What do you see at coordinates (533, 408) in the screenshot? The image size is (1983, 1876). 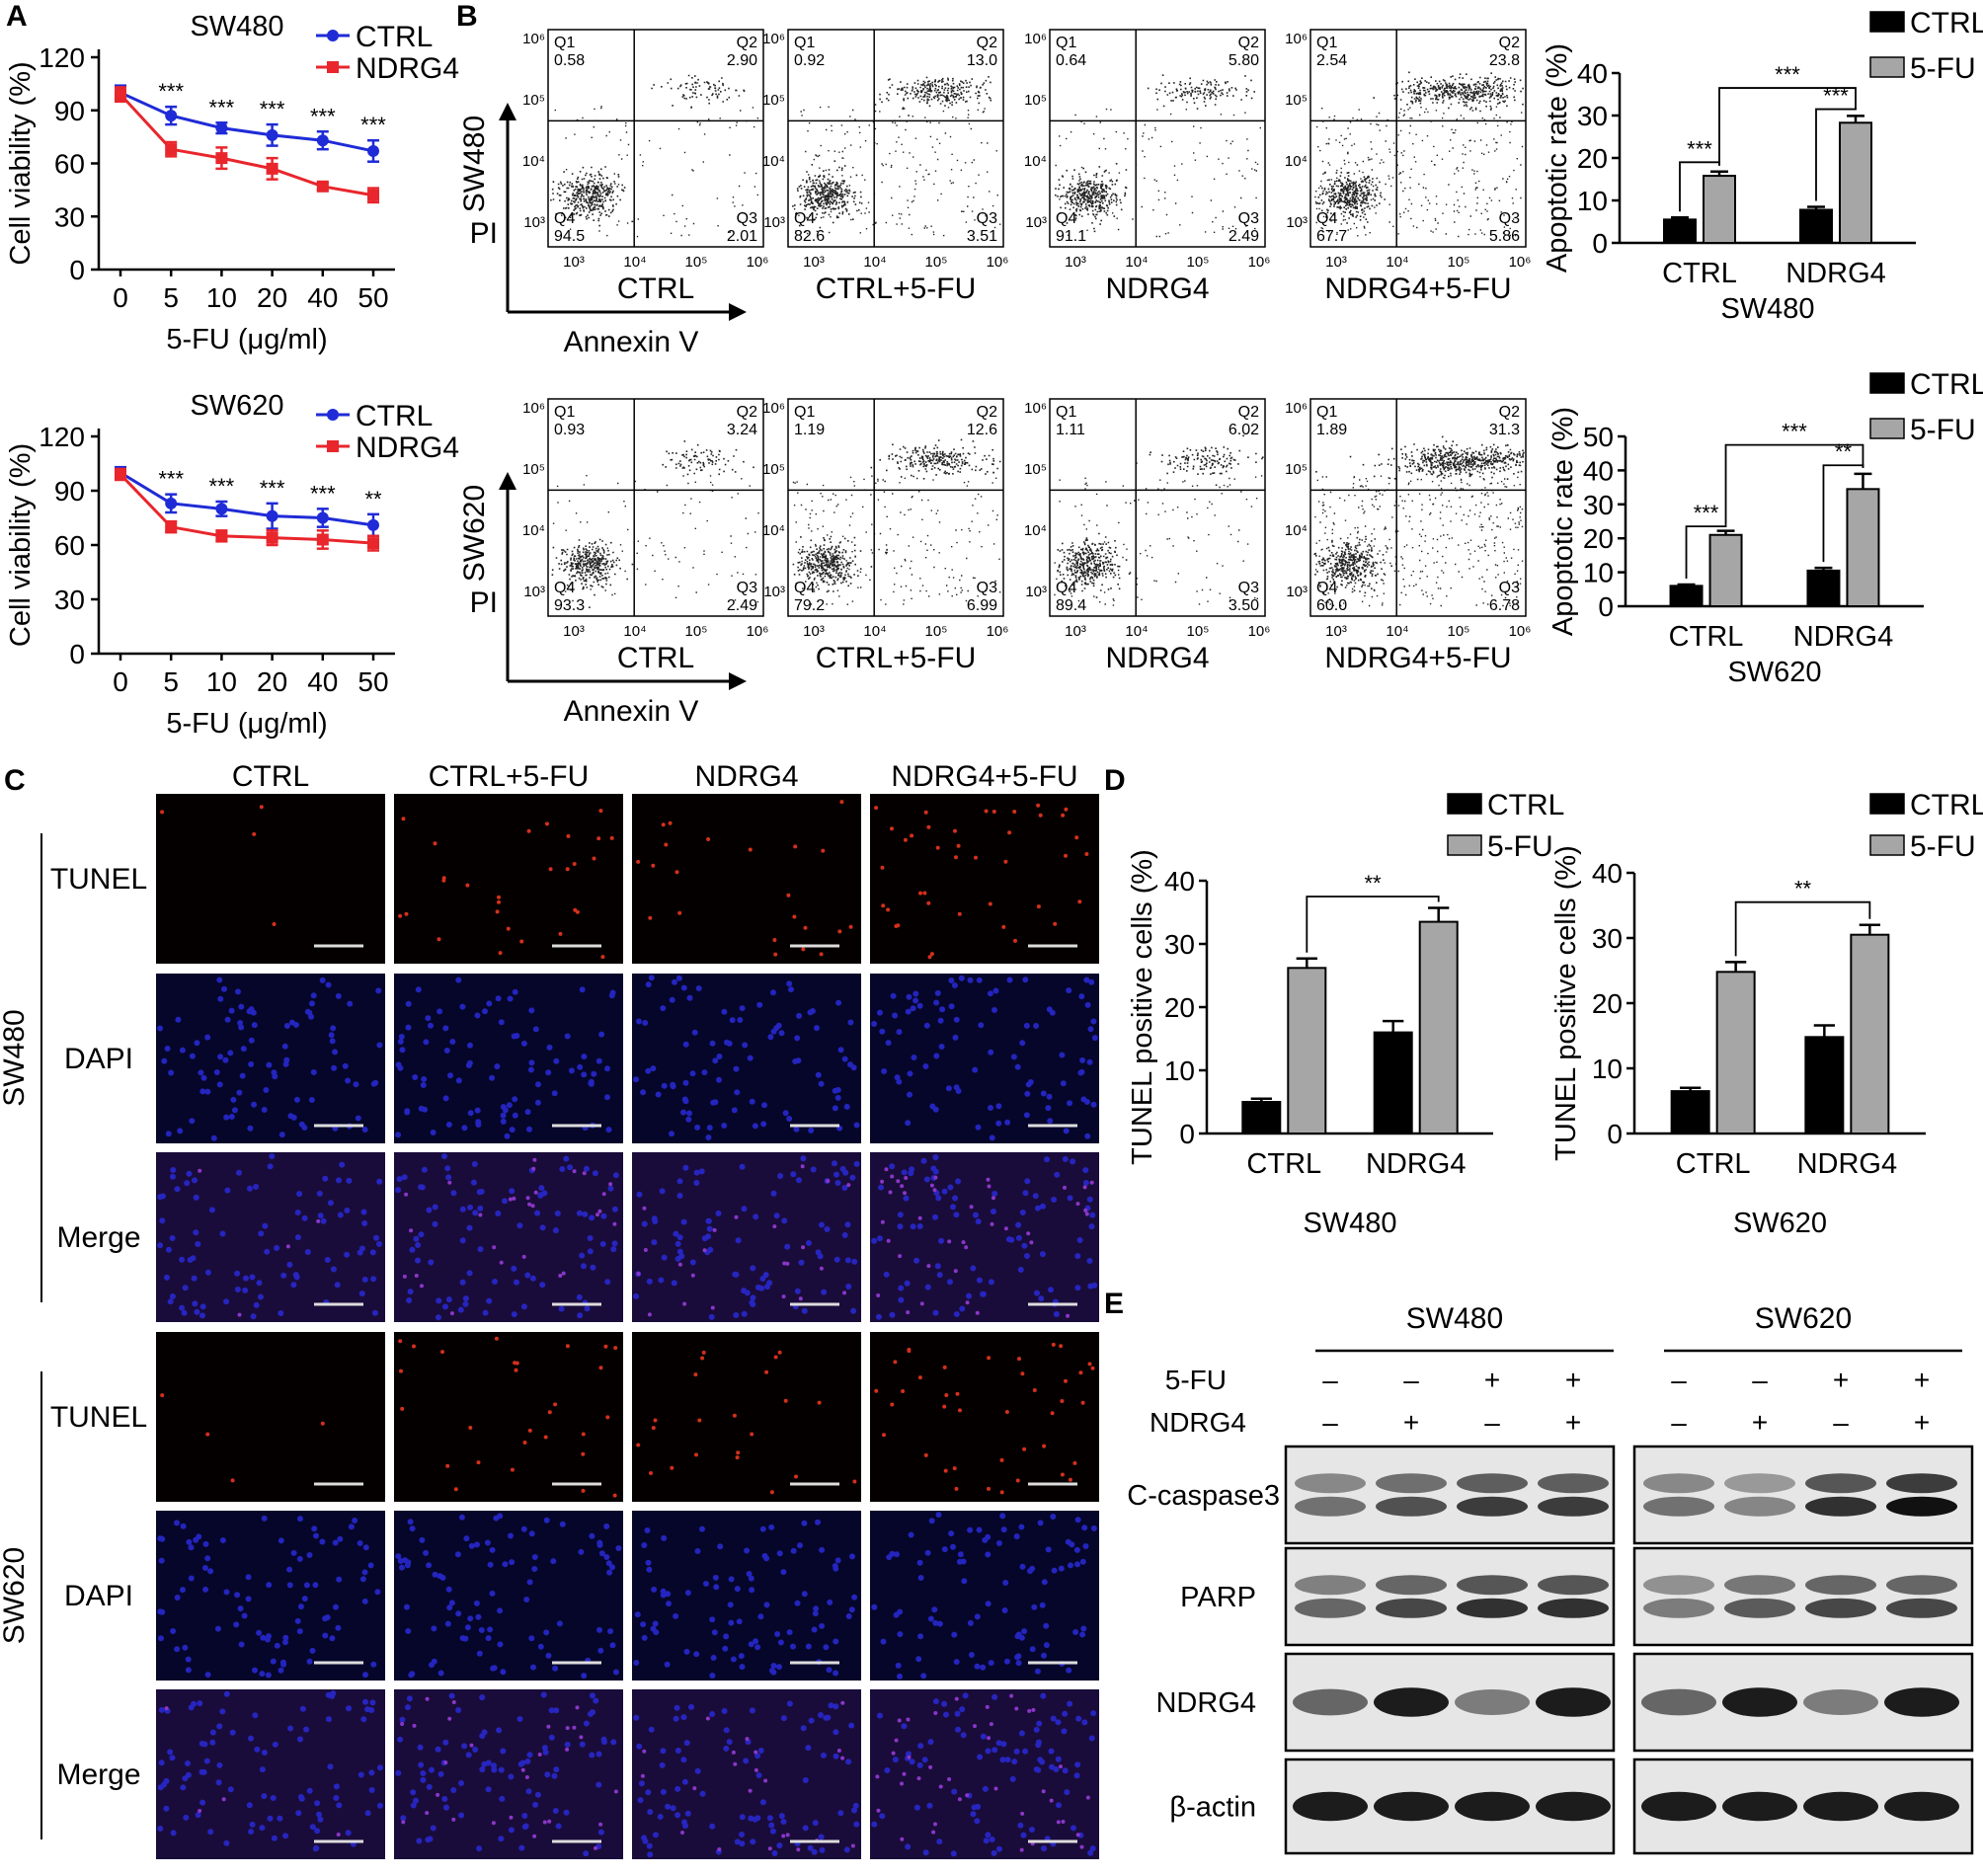 I see `y-tick-label: 10⁶` at bounding box center [533, 408].